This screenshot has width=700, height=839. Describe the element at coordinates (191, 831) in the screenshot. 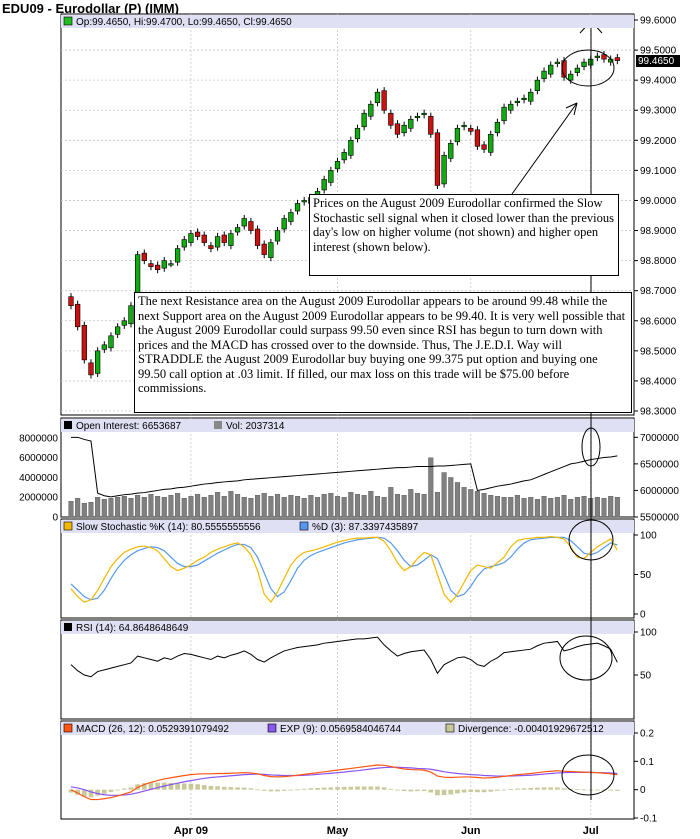

I see `x-axis-label: Apr 09` at that location.